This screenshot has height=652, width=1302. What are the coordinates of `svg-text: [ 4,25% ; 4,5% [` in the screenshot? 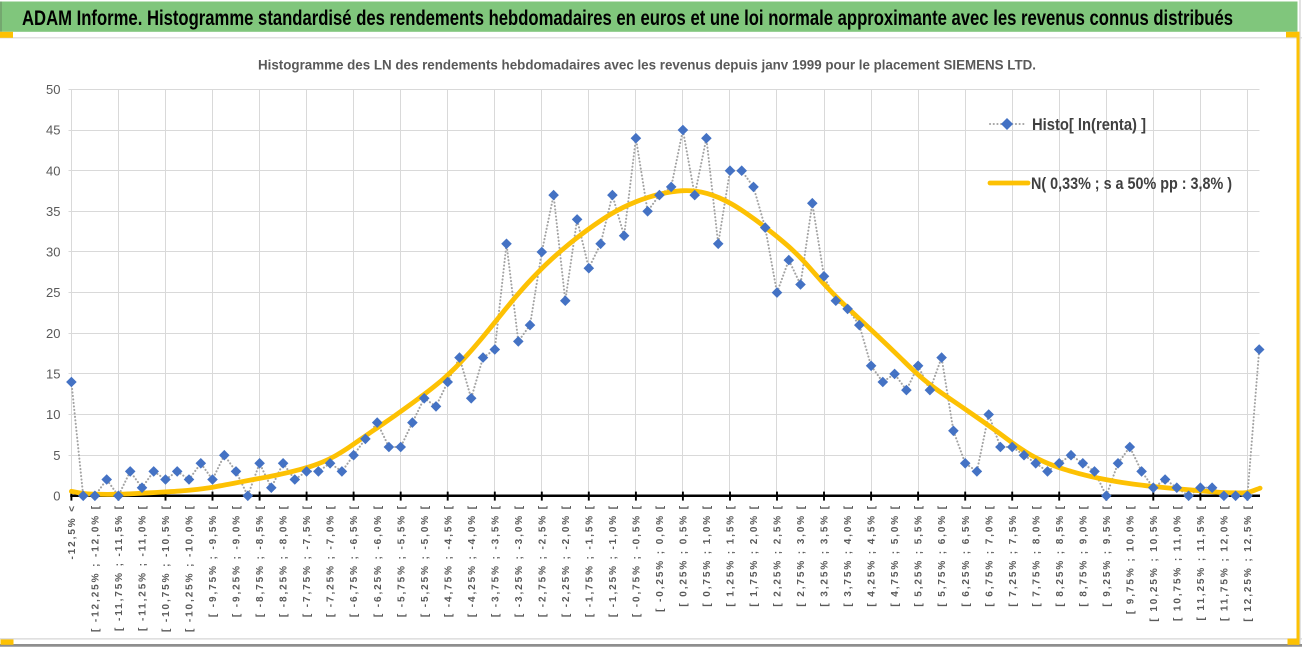 It's located at (872, 555).